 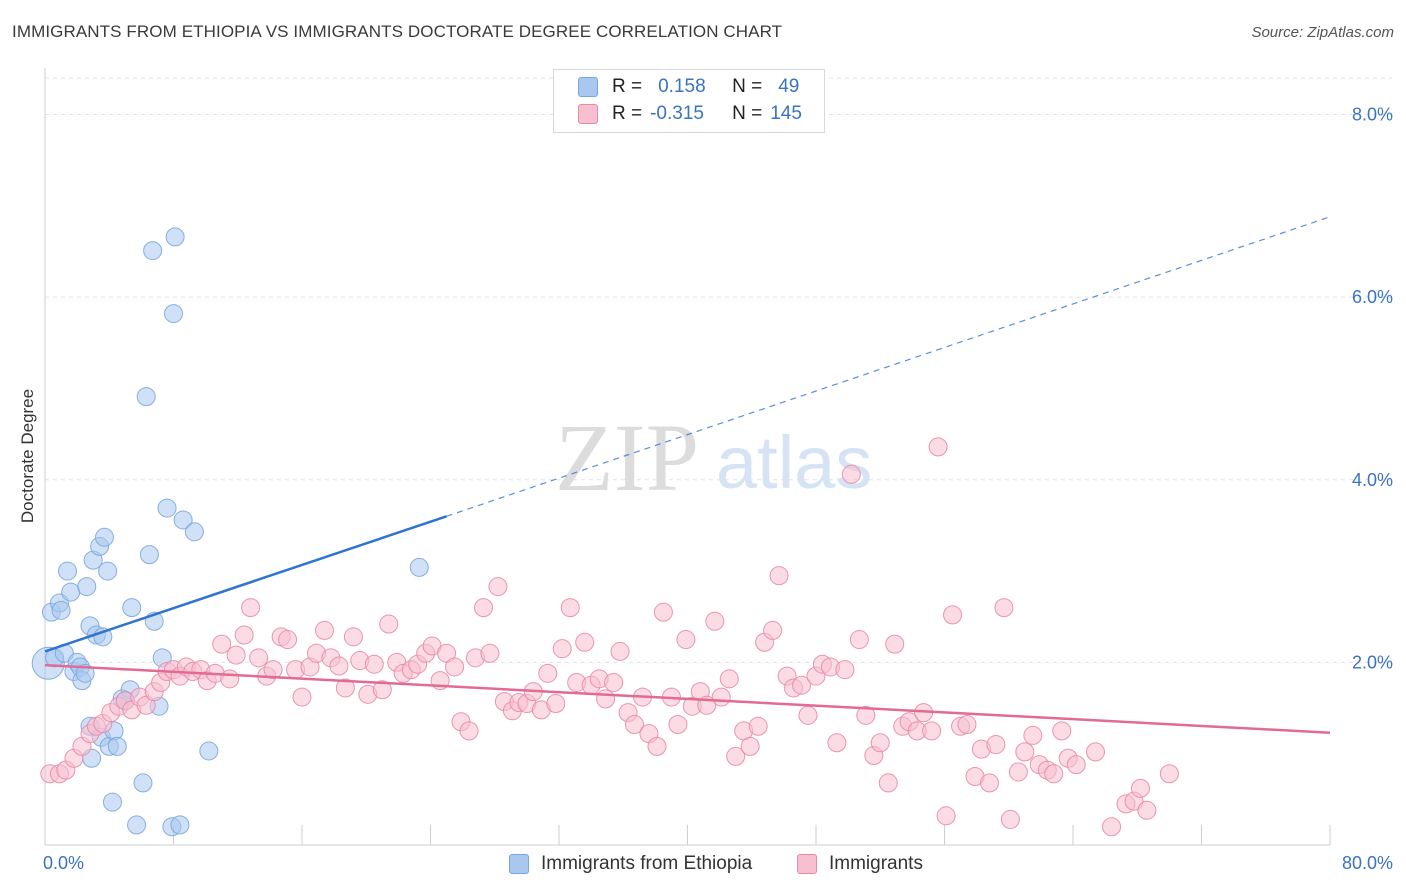 I want to click on legend-n-value: 49, so click(x=789, y=86).